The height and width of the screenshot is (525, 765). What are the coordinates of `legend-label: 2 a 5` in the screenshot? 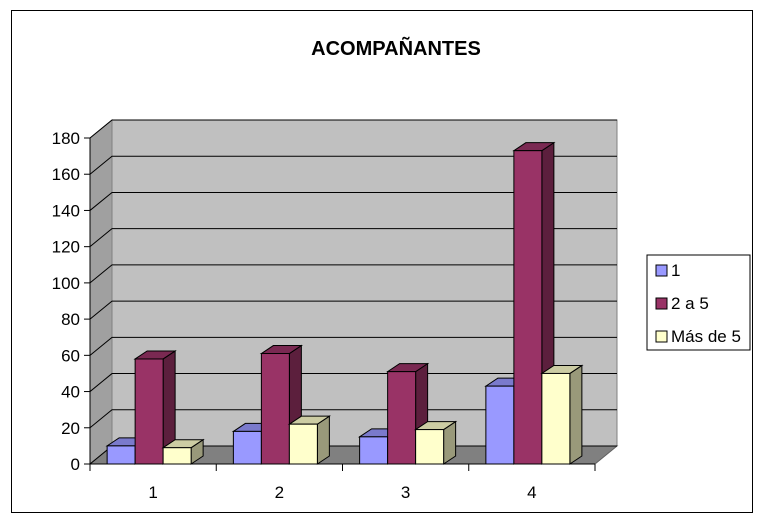 It's located at (690, 303).